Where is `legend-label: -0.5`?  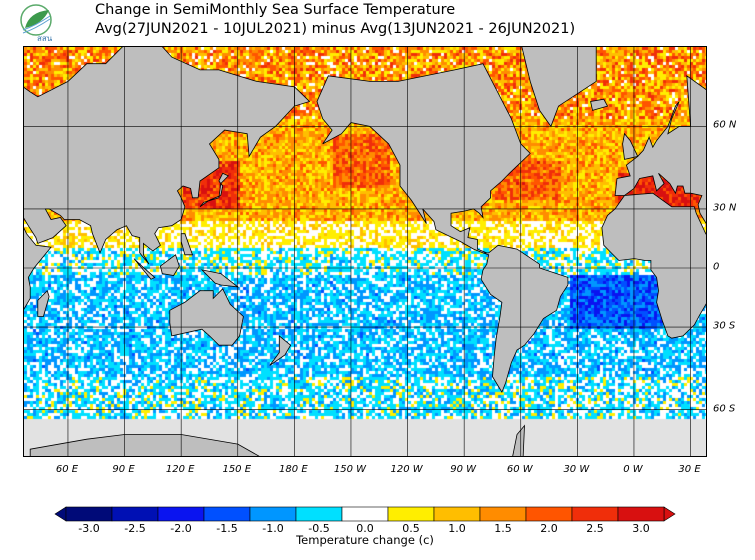 legend-label: -0.5 is located at coordinates (319, 528).